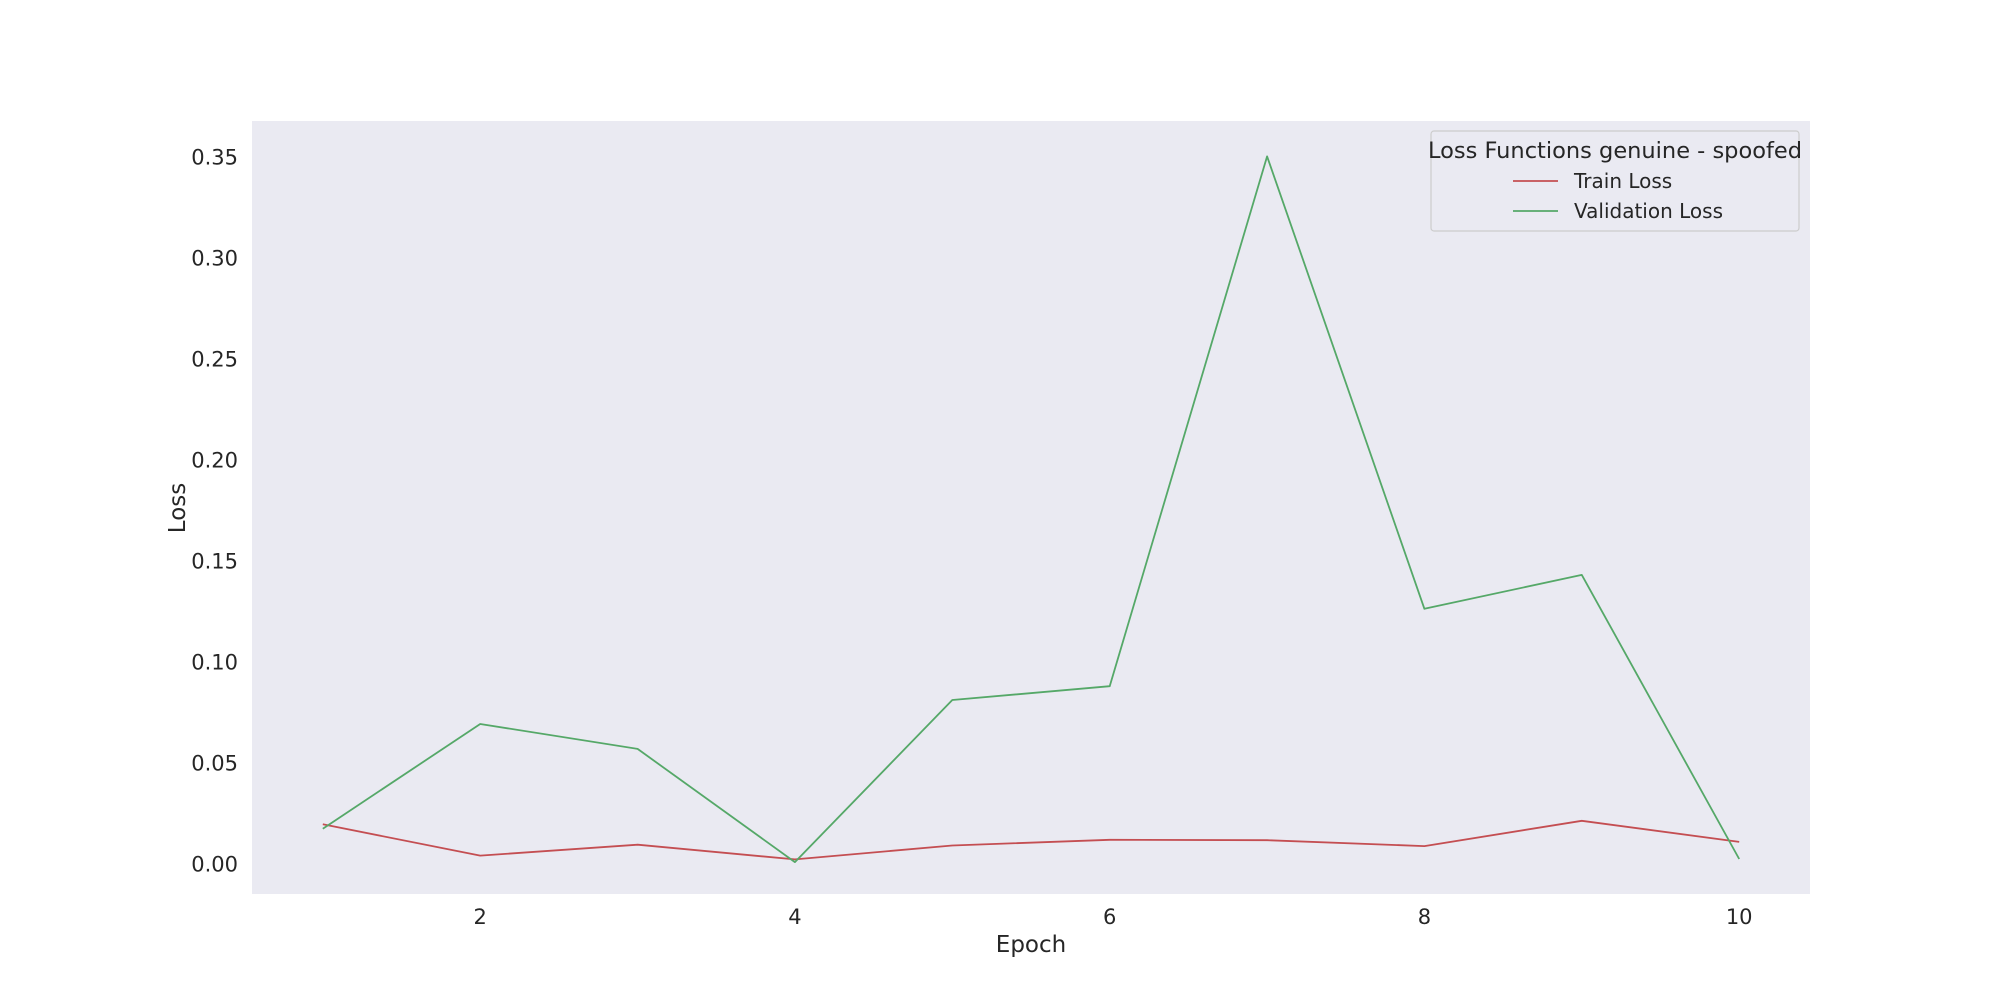 This screenshot has height=1000, width=2000. Describe the element at coordinates (214, 157) in the screenshot. I see `y-tick-label: 0.35` at that location.